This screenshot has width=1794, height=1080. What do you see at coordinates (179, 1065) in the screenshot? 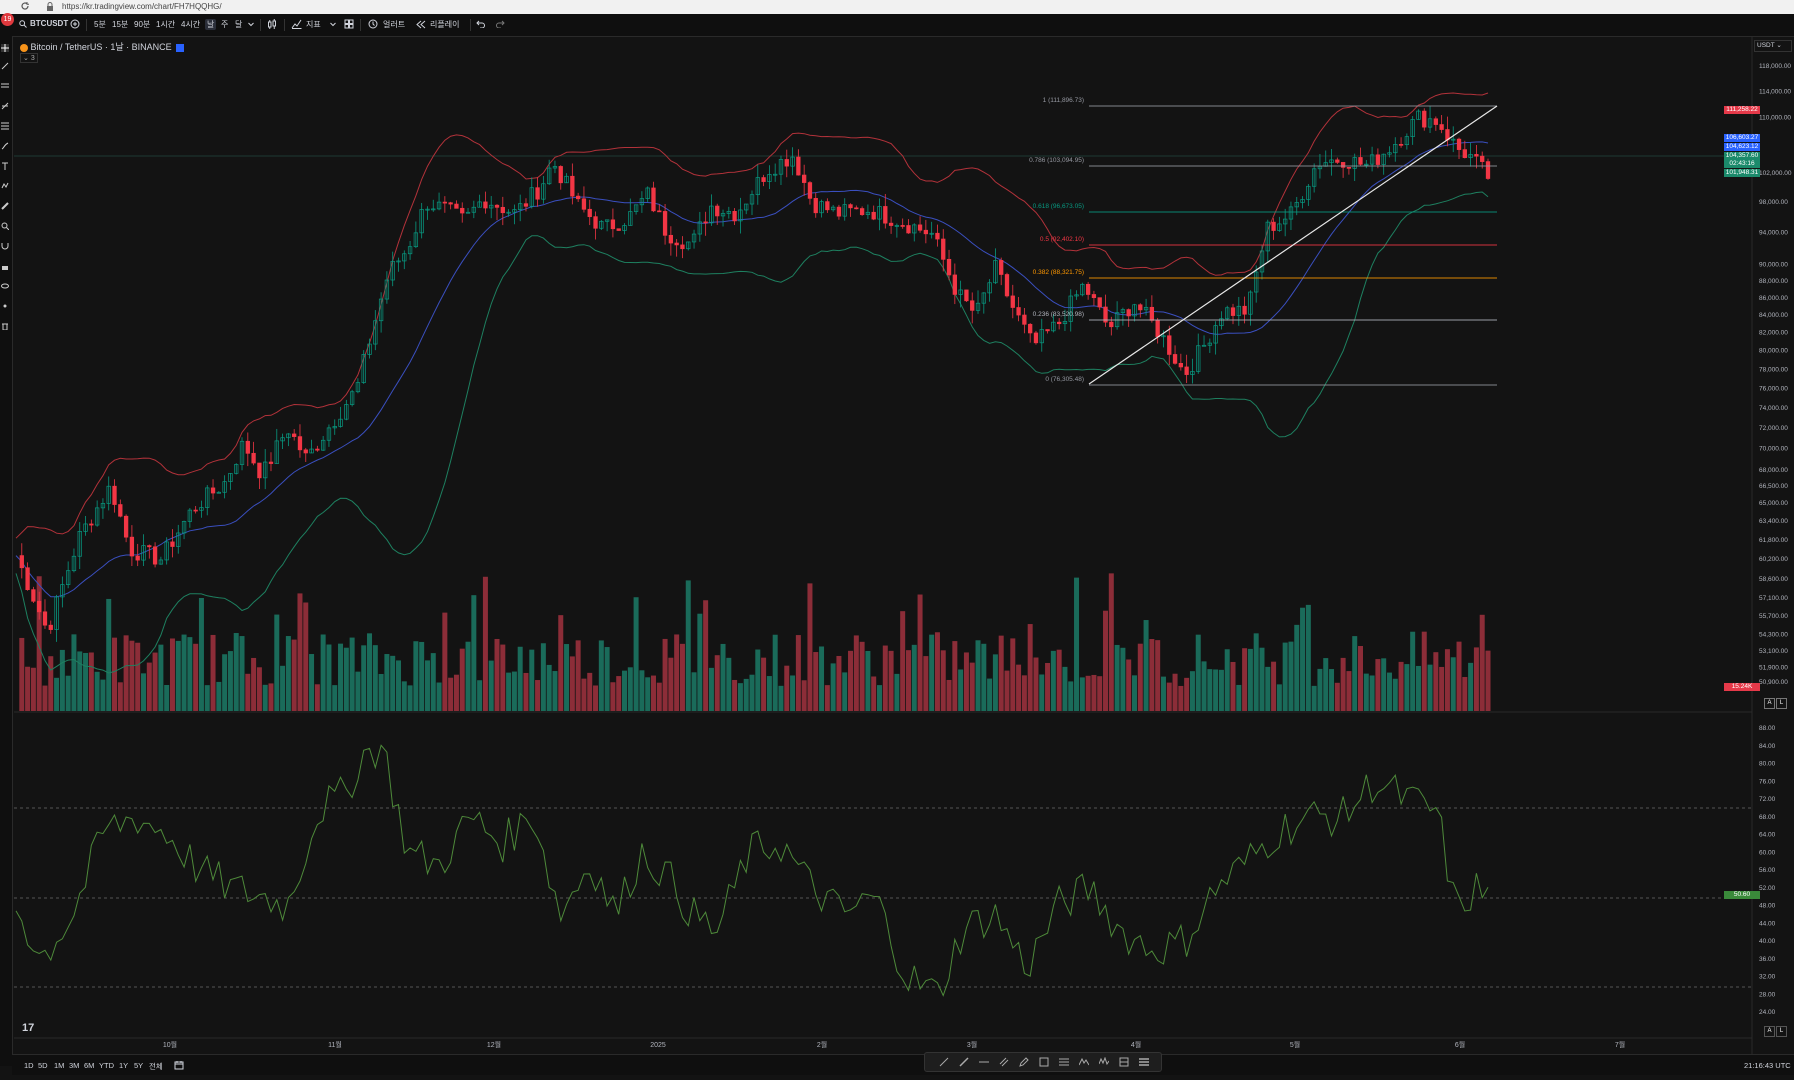
I see `calendar-icon` at bounding box center [179, 1065].